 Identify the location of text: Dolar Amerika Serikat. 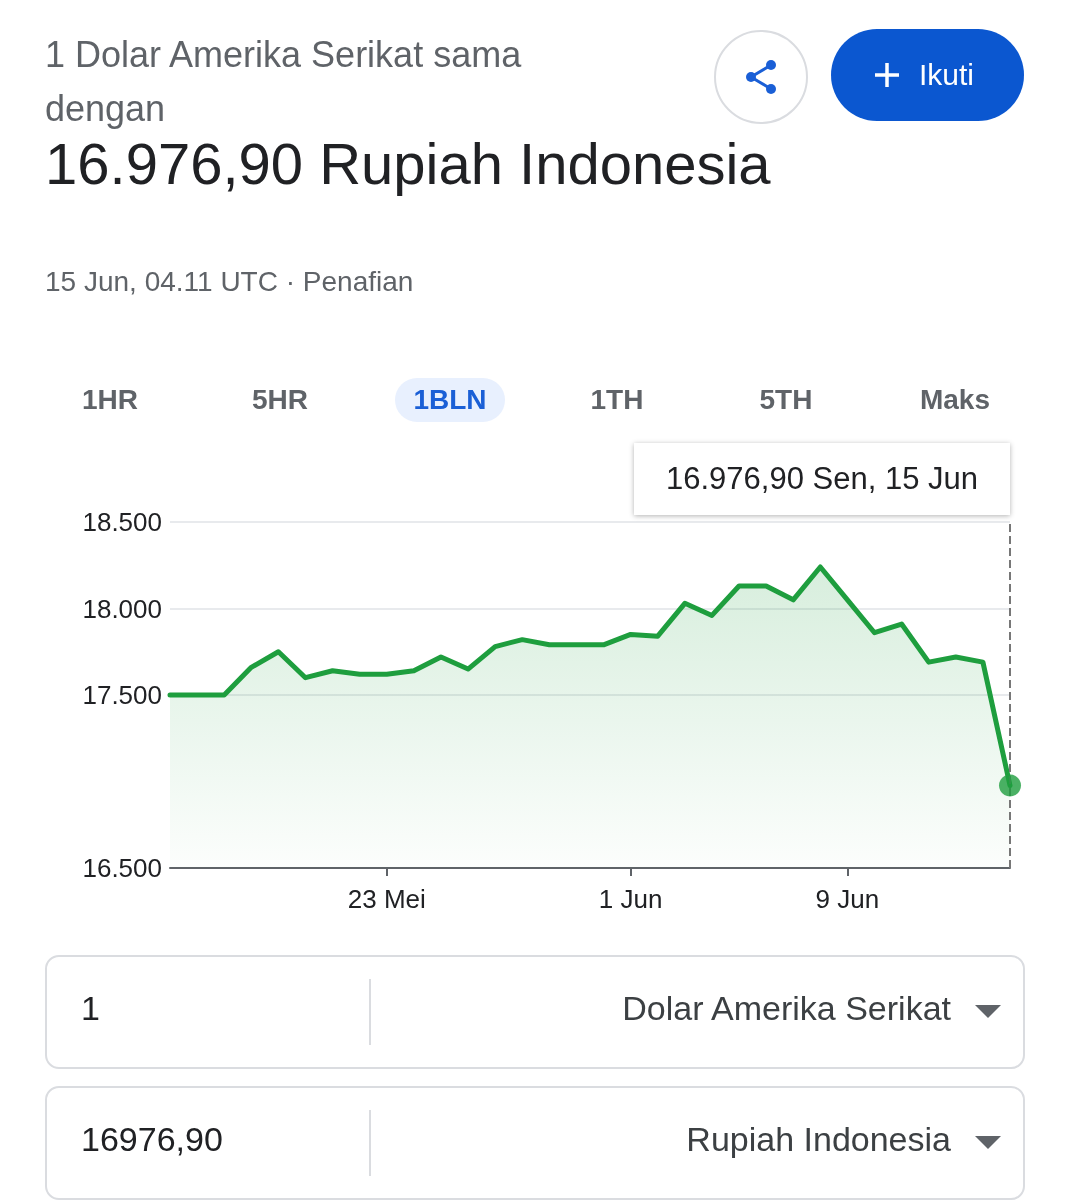
(786, 1008).